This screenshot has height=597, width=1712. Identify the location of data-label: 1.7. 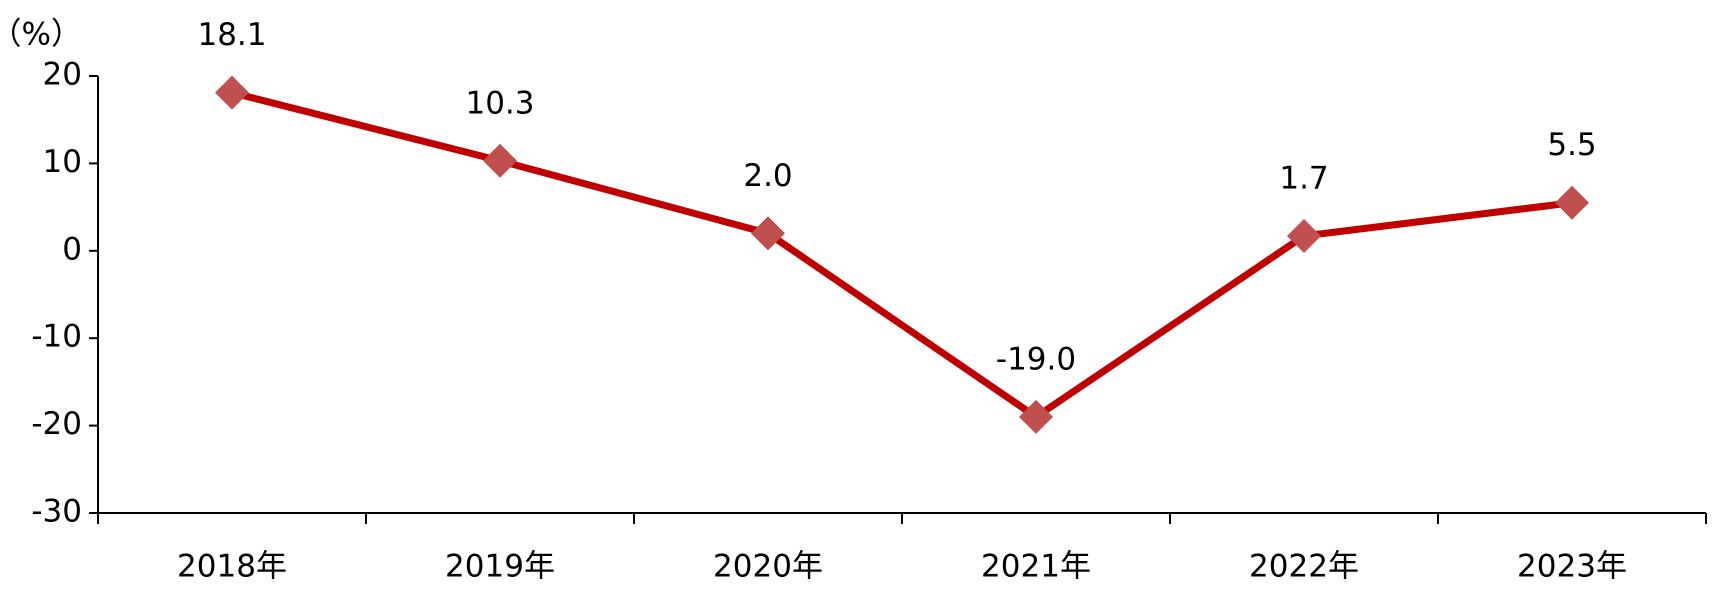
(1303, 178).